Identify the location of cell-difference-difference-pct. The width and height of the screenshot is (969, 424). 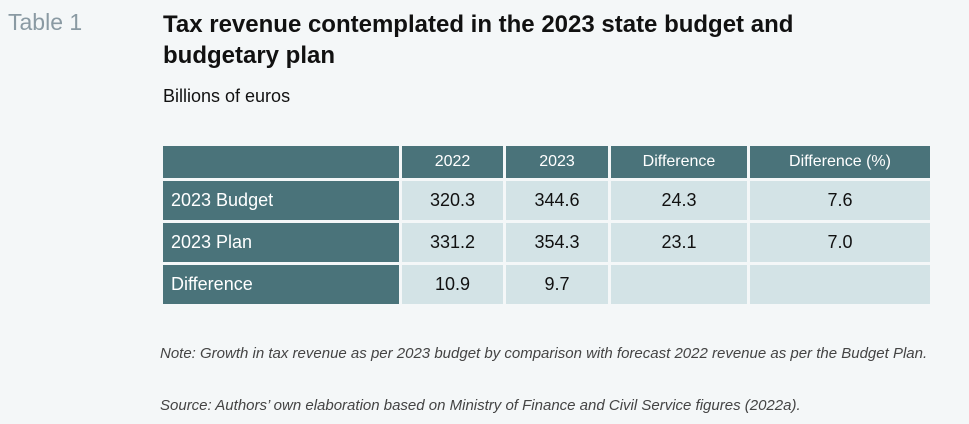
(840, 284).